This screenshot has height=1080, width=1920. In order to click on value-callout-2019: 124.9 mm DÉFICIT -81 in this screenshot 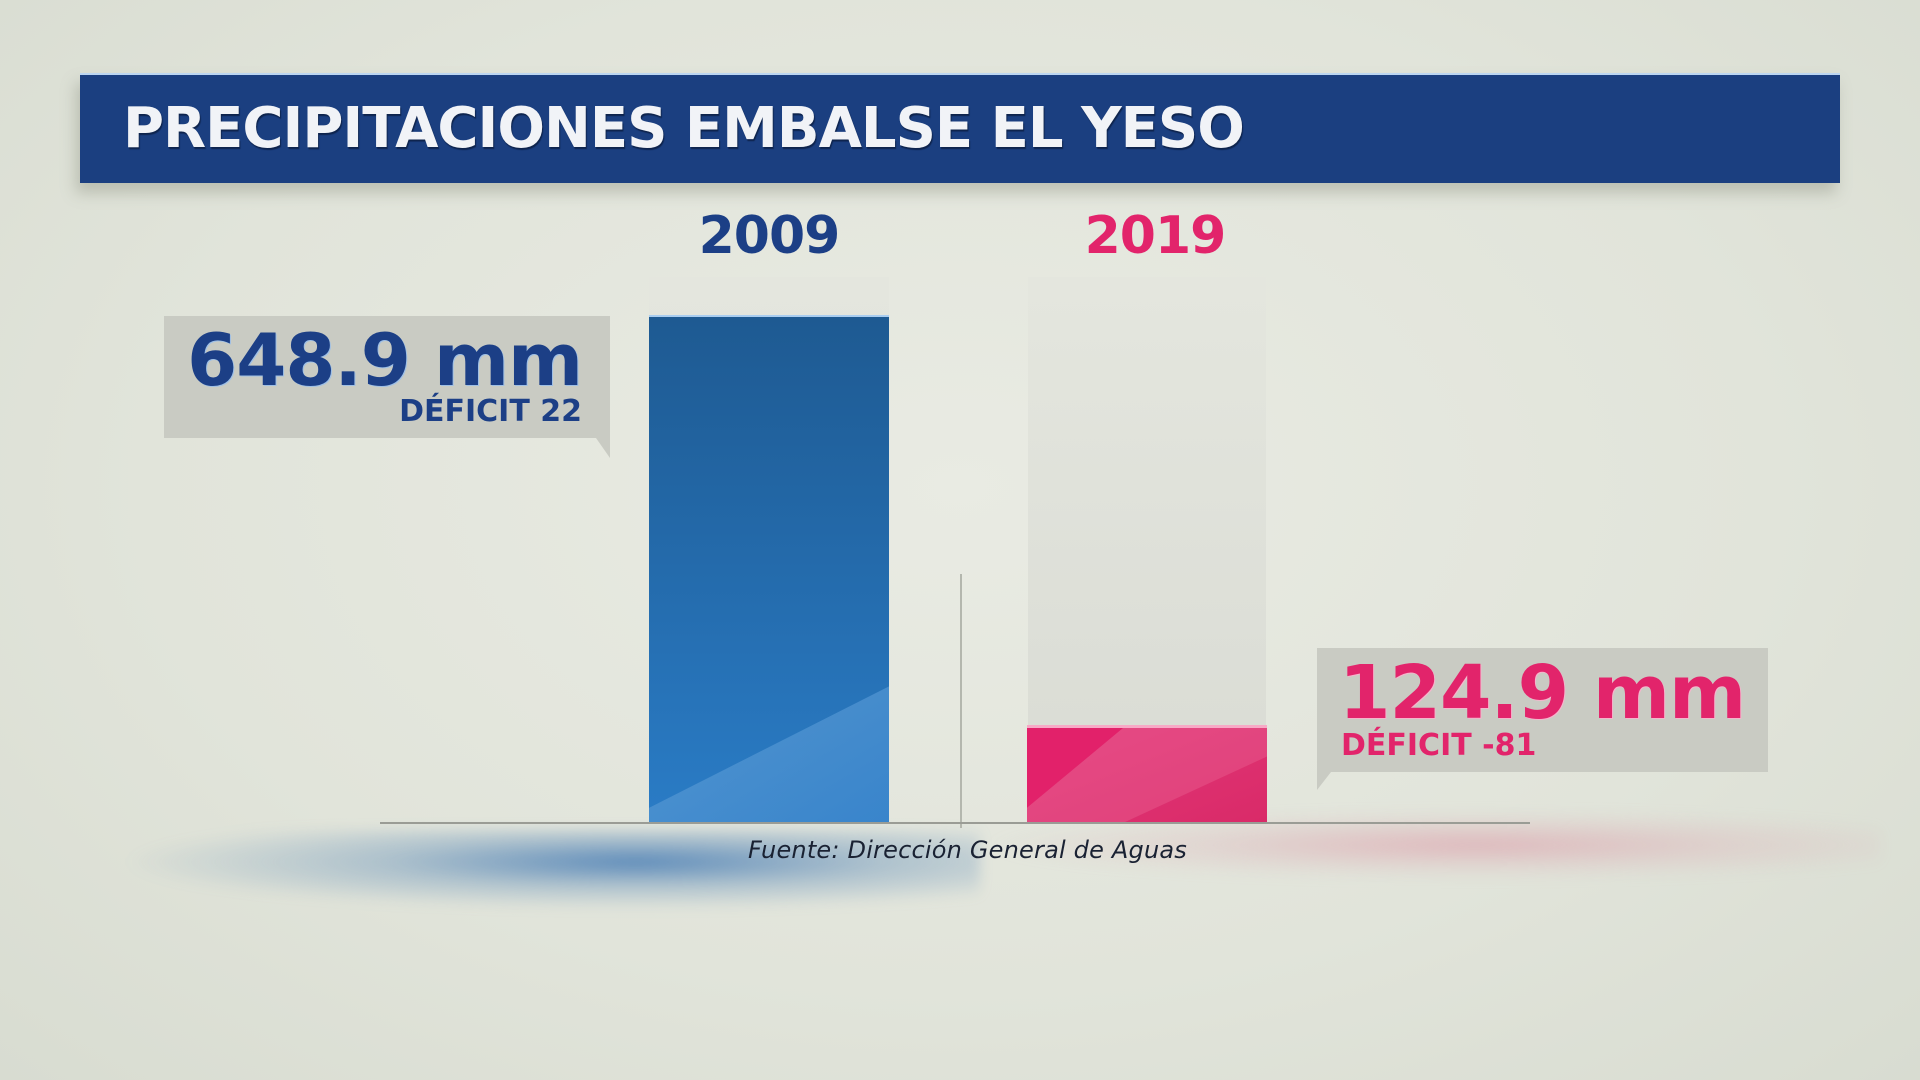, I will do `click(1542, 719)`.